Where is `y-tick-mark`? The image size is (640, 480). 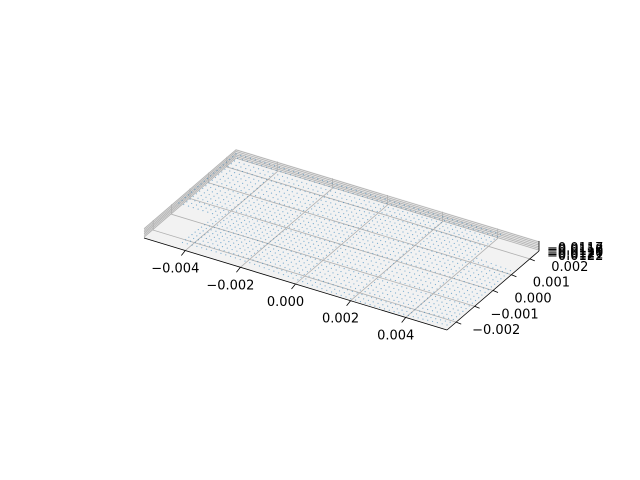
y-tick-mark is located at coordinates (495, 291).